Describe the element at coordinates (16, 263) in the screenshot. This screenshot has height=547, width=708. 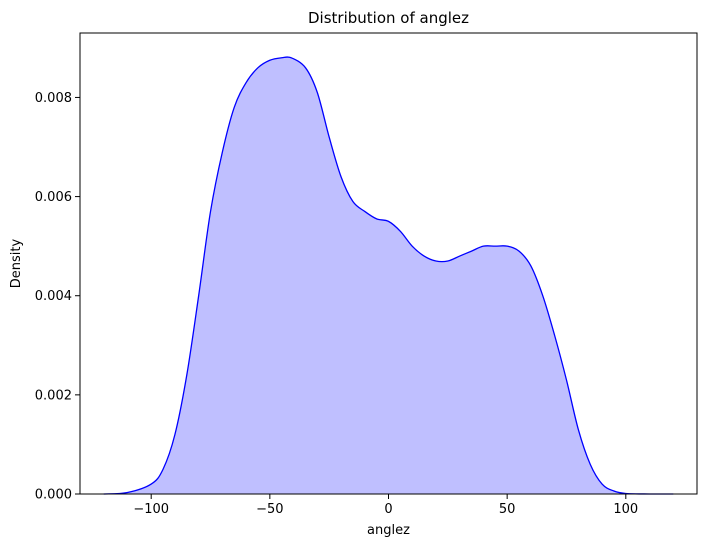
I see `y-axis-label: Density` at that location.